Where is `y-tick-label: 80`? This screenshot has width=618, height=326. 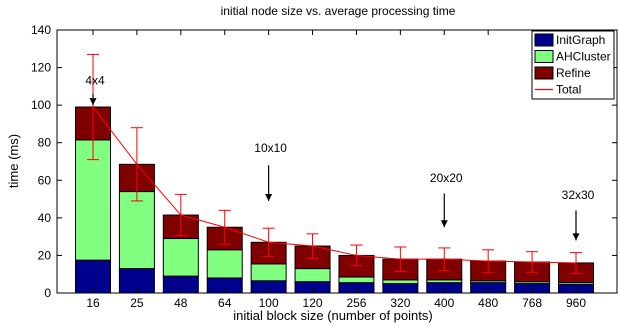
y-tick-label: 80 is located at coordinates (45, 143).